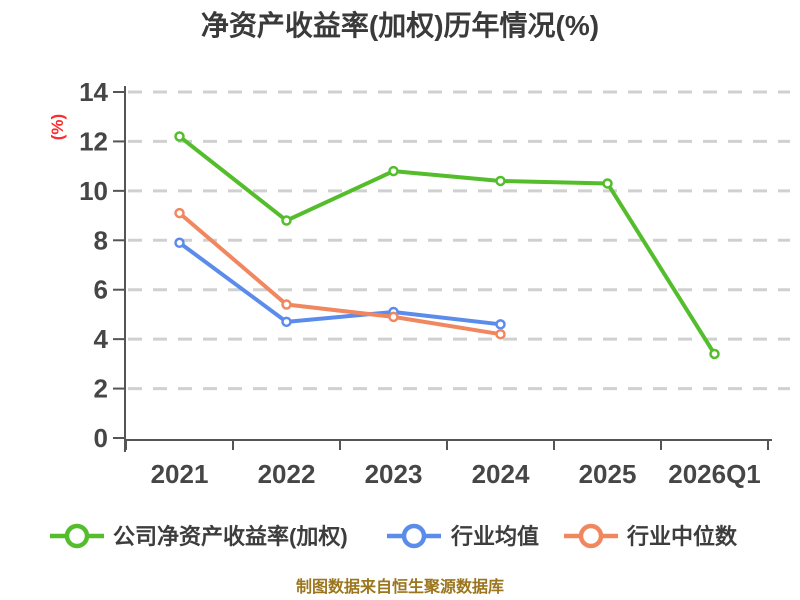 The width and height of the screenshot is (800, 600). What do you see at coordinates (287, 474) in the screenshot?
I see `x-tick-label: 2022` at bounding box center [287, 474].